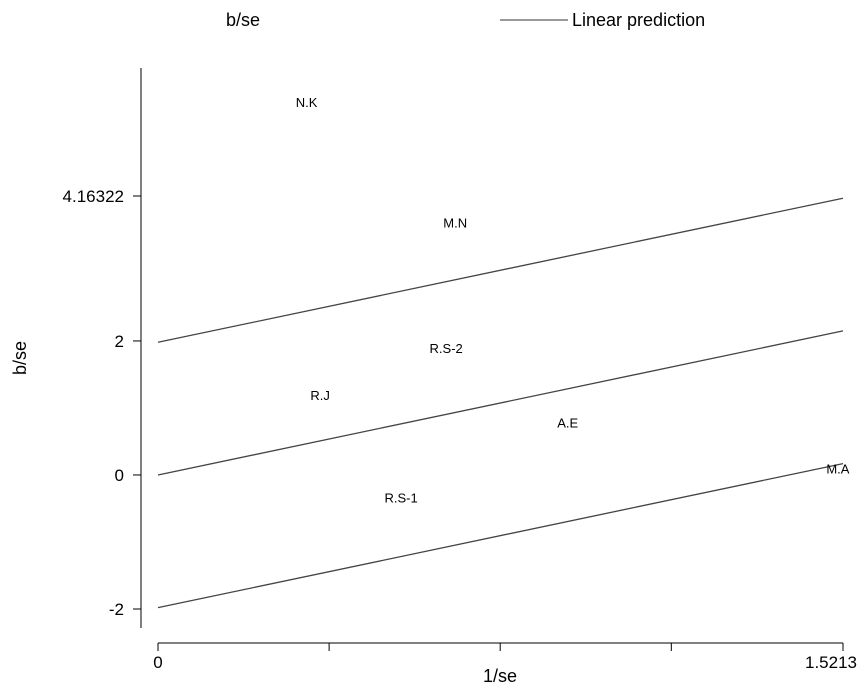 The width and height of the screenshot is (862, 691). Describe the element at coordinates (320, 395) in the screenshot. I see `point-label-r-j: R.J` at that location.